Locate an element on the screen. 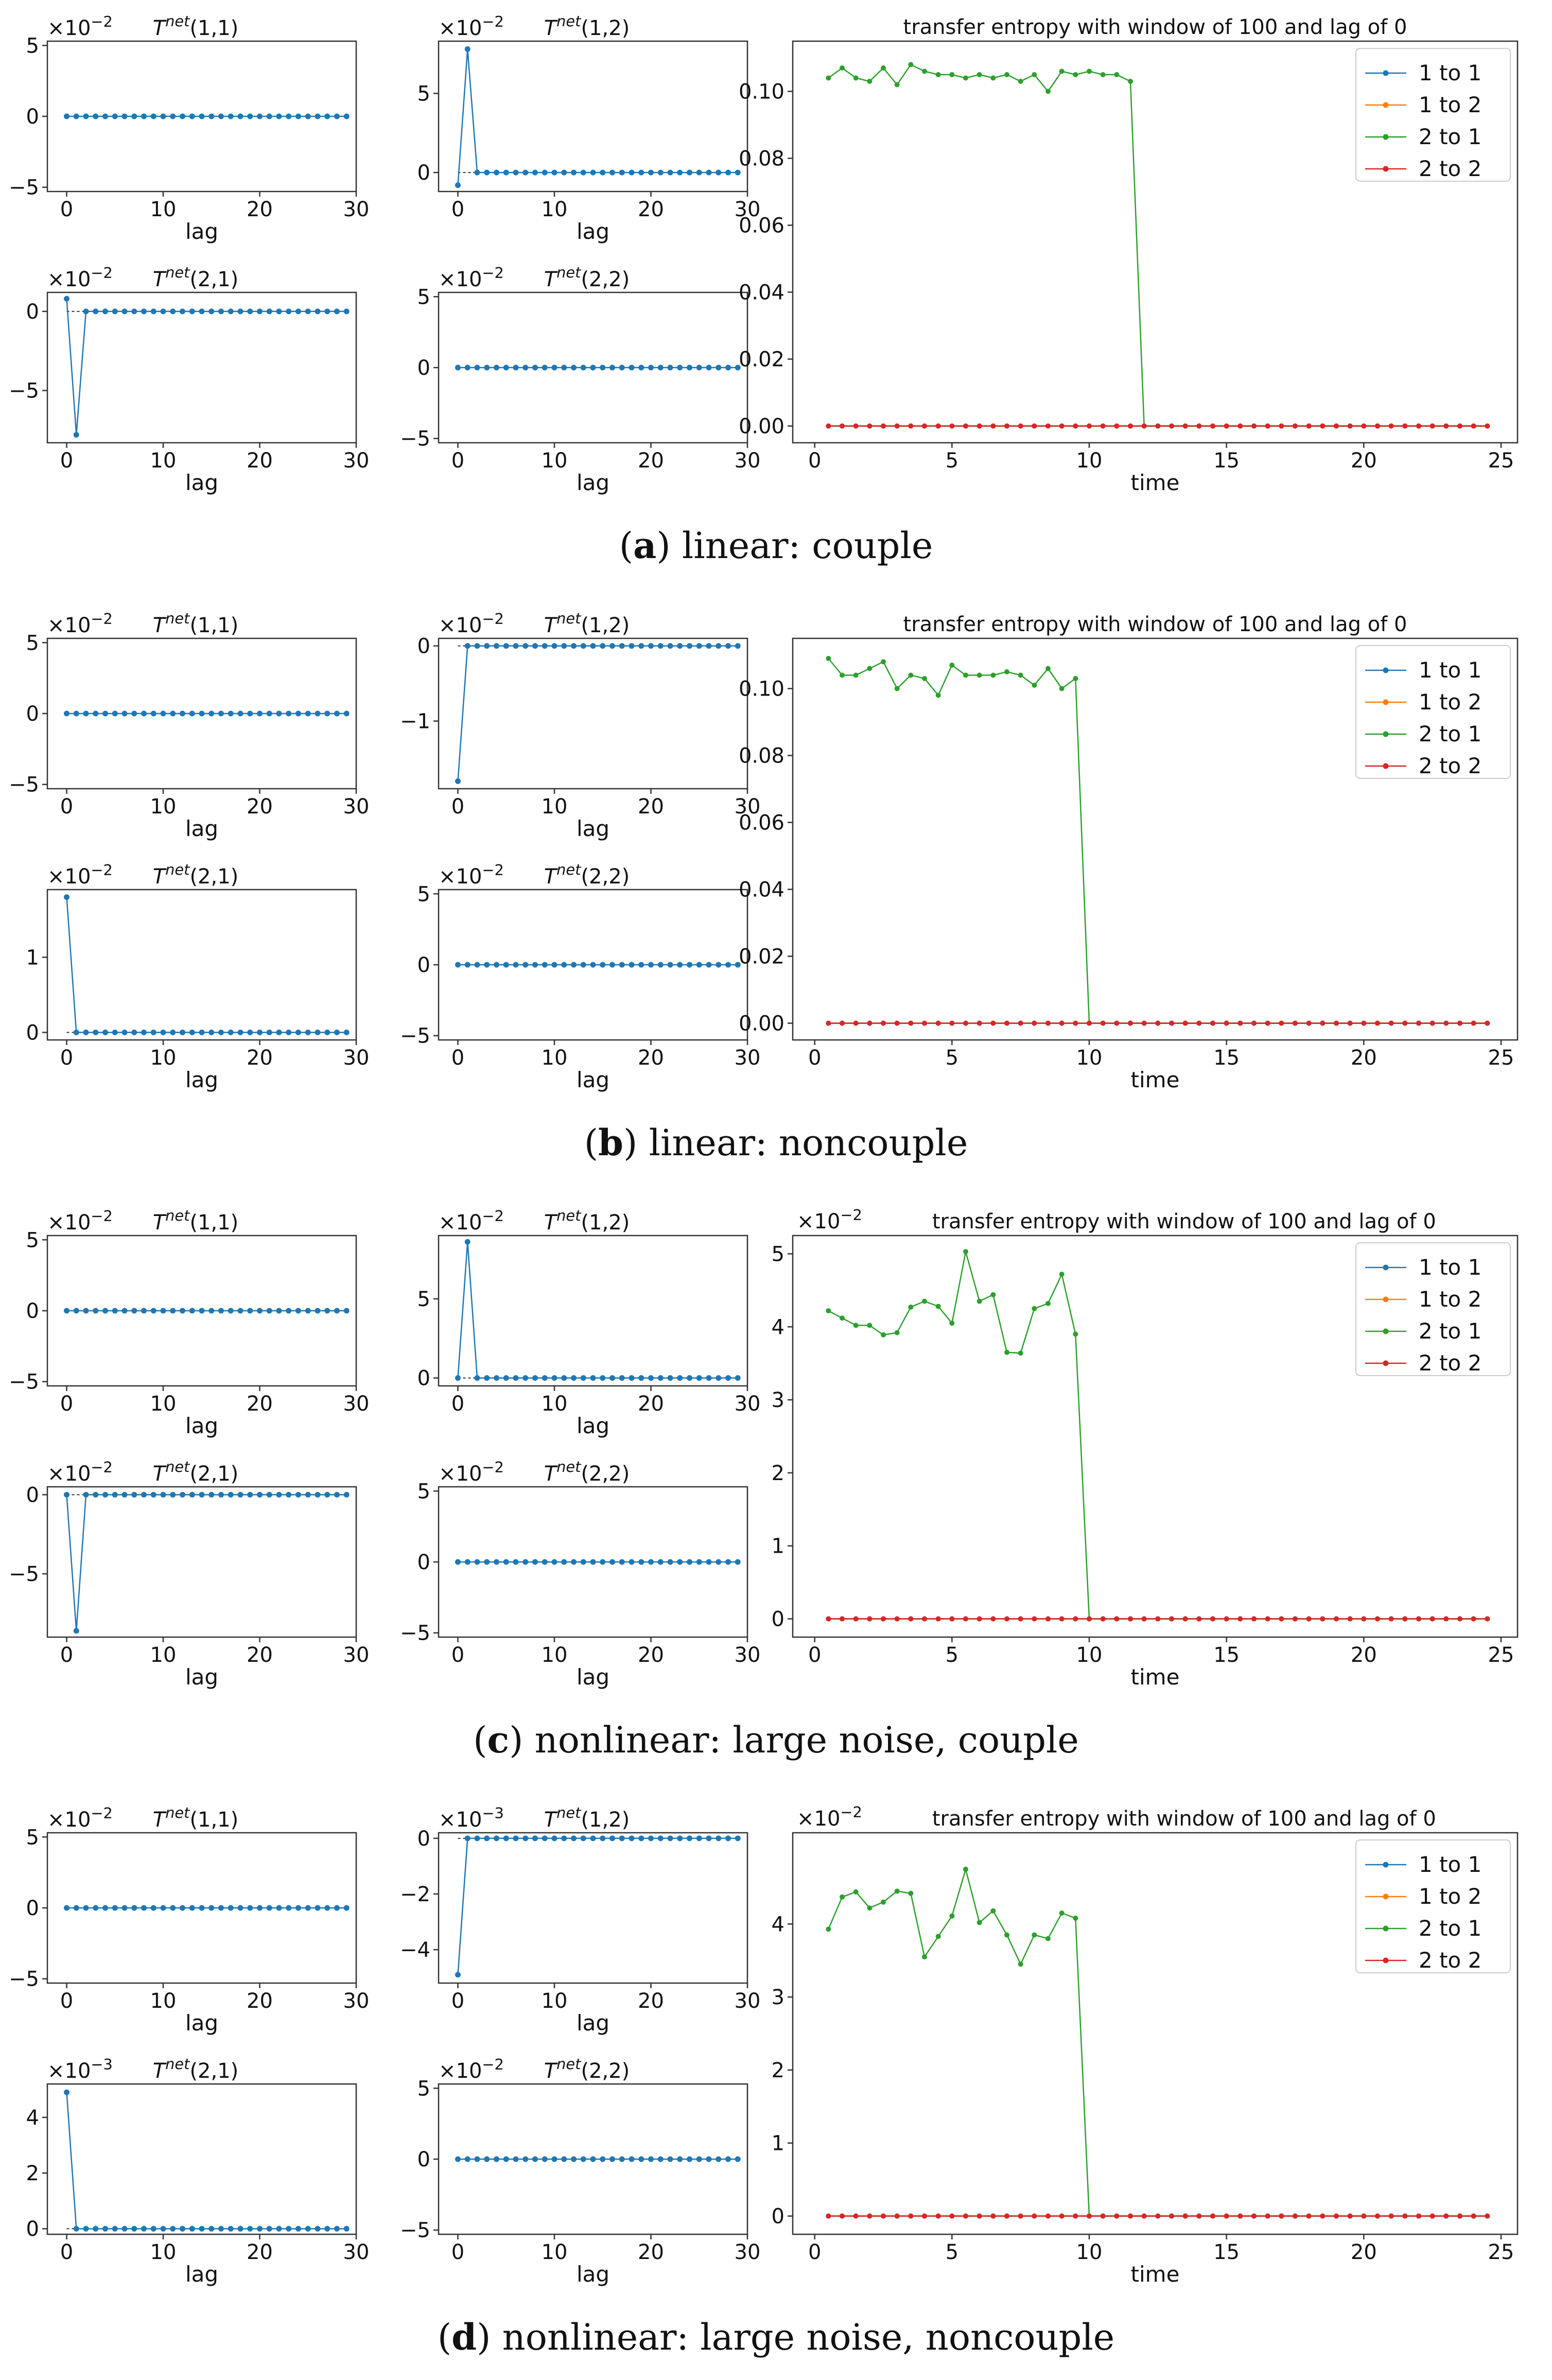 This screenshot has height=2380, width=1552. panel-a-4-offset: ×10⁻² is located at coordinates (471, 277).